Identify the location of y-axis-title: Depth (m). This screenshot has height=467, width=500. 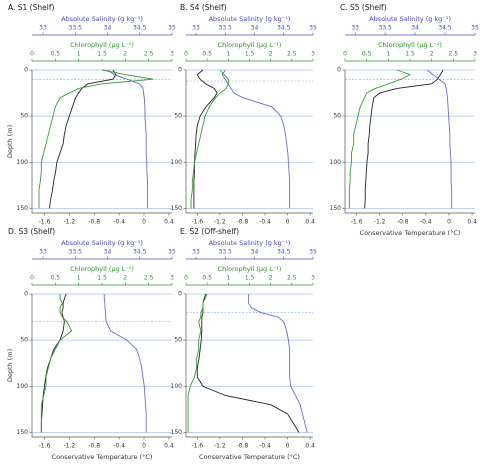
(10, 141).